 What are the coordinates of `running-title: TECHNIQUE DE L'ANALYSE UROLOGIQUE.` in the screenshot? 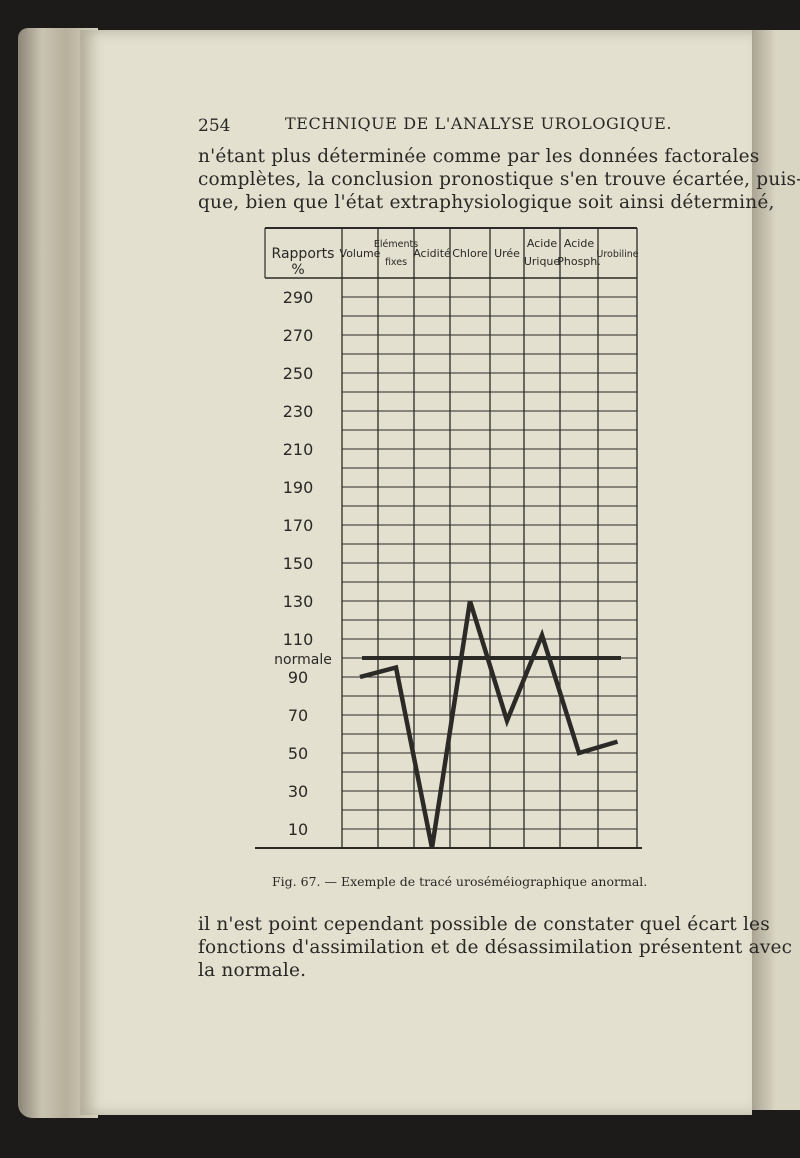 It's located at (479, 123).